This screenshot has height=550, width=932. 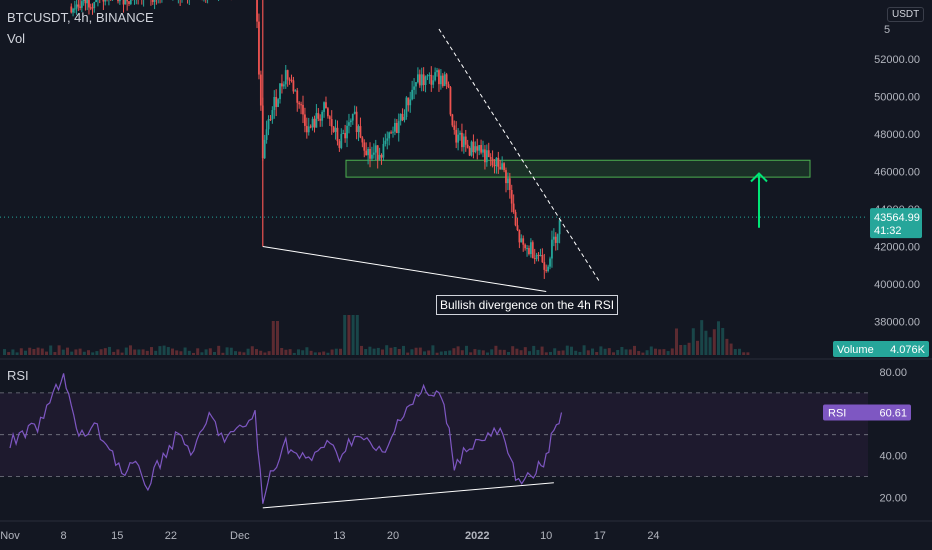 What do you see at coordinates (906, 14) in the screenshot?
I see `currency-unit-button: USDT` at bounding box center [906, 14].